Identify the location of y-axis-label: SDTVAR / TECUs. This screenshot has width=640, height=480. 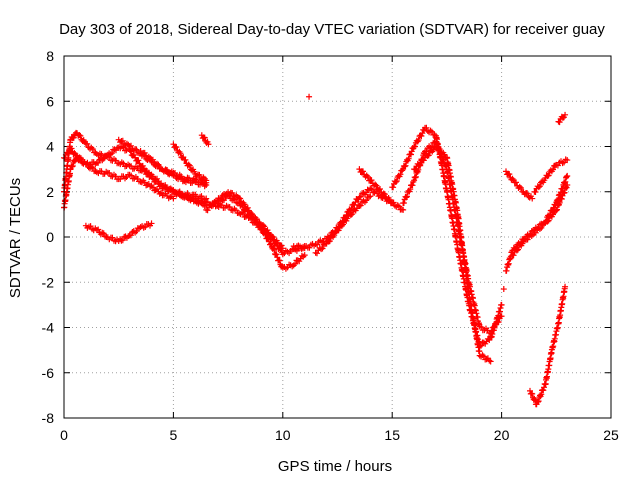
(15, 238).